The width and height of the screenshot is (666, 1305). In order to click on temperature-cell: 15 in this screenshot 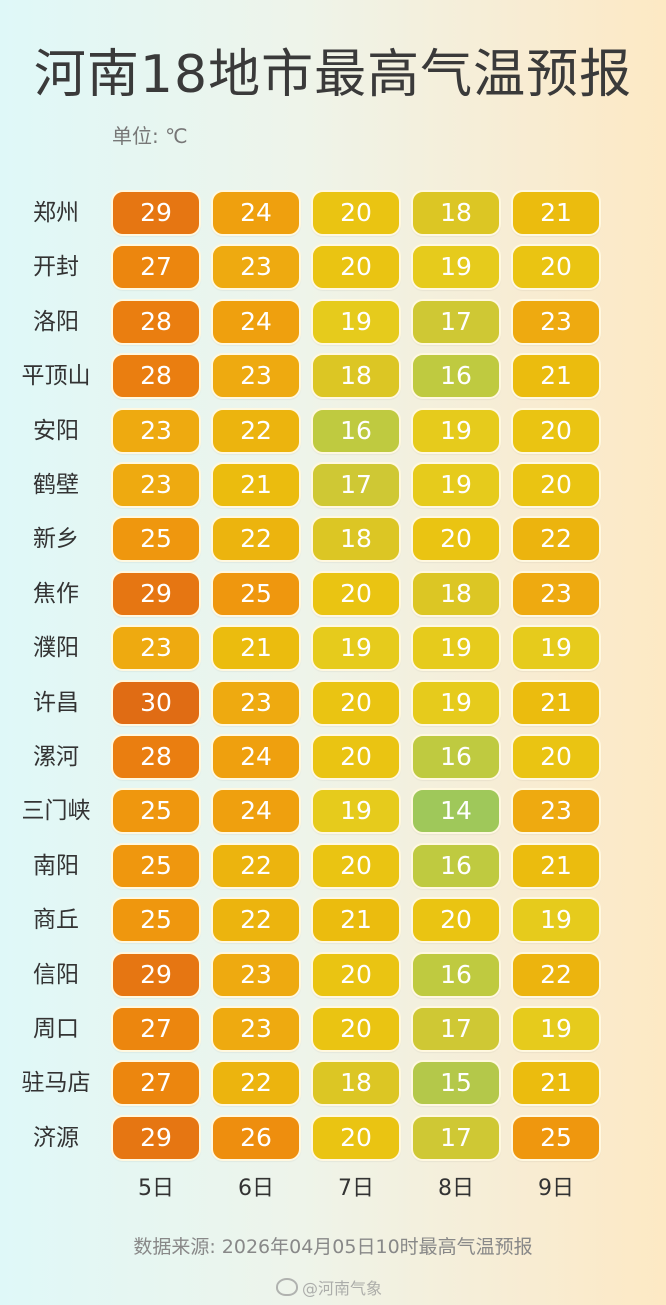, I will do `click(456, 1083)`.